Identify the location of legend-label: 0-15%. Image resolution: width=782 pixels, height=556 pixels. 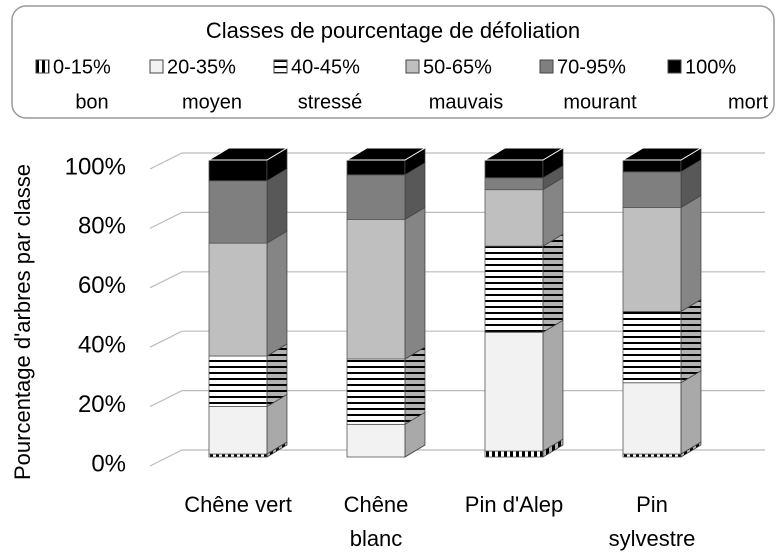
(82, 67).